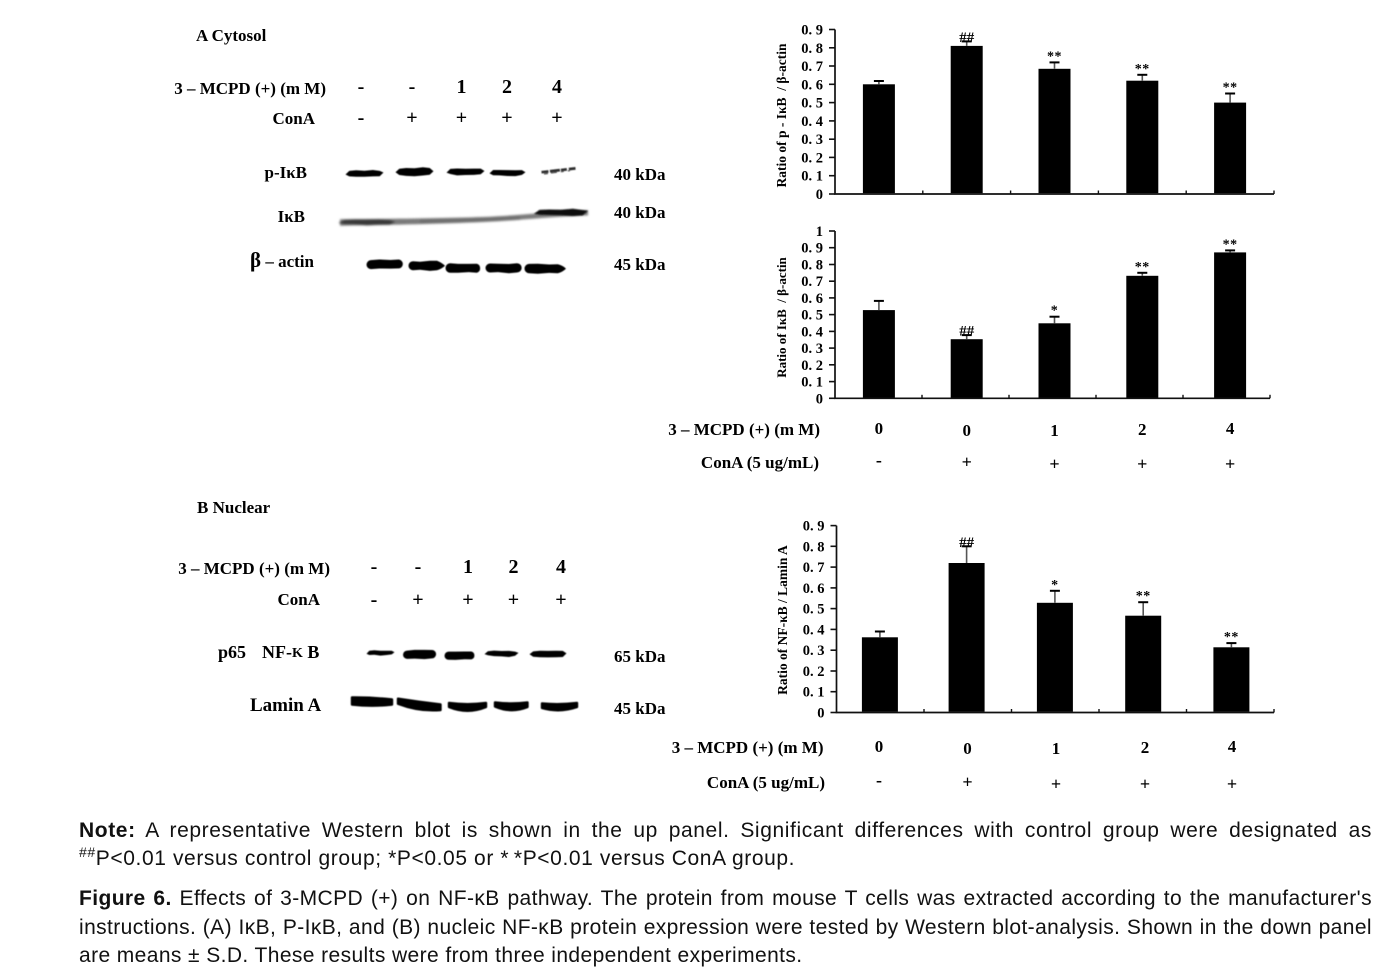 The height and width of the screenshot is (971, 1400). Describe the element at coordinates (782, 620) in the screenshot. I see `svg-text: Ratio of NF-κB / Lamin A` at that location.